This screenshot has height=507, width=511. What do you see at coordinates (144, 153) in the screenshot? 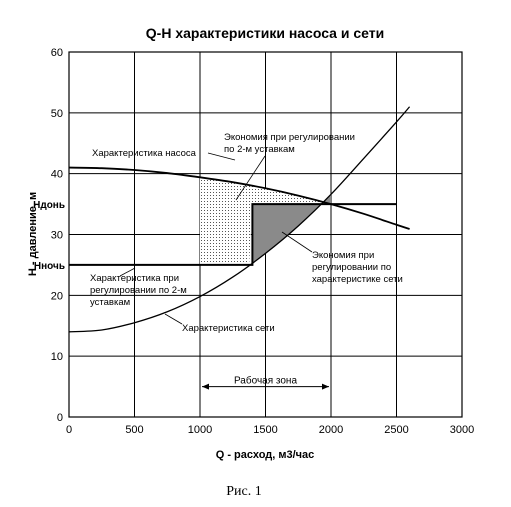
I see `annotation-pump: Характеристика насоса` at bounding box center [144, 153].